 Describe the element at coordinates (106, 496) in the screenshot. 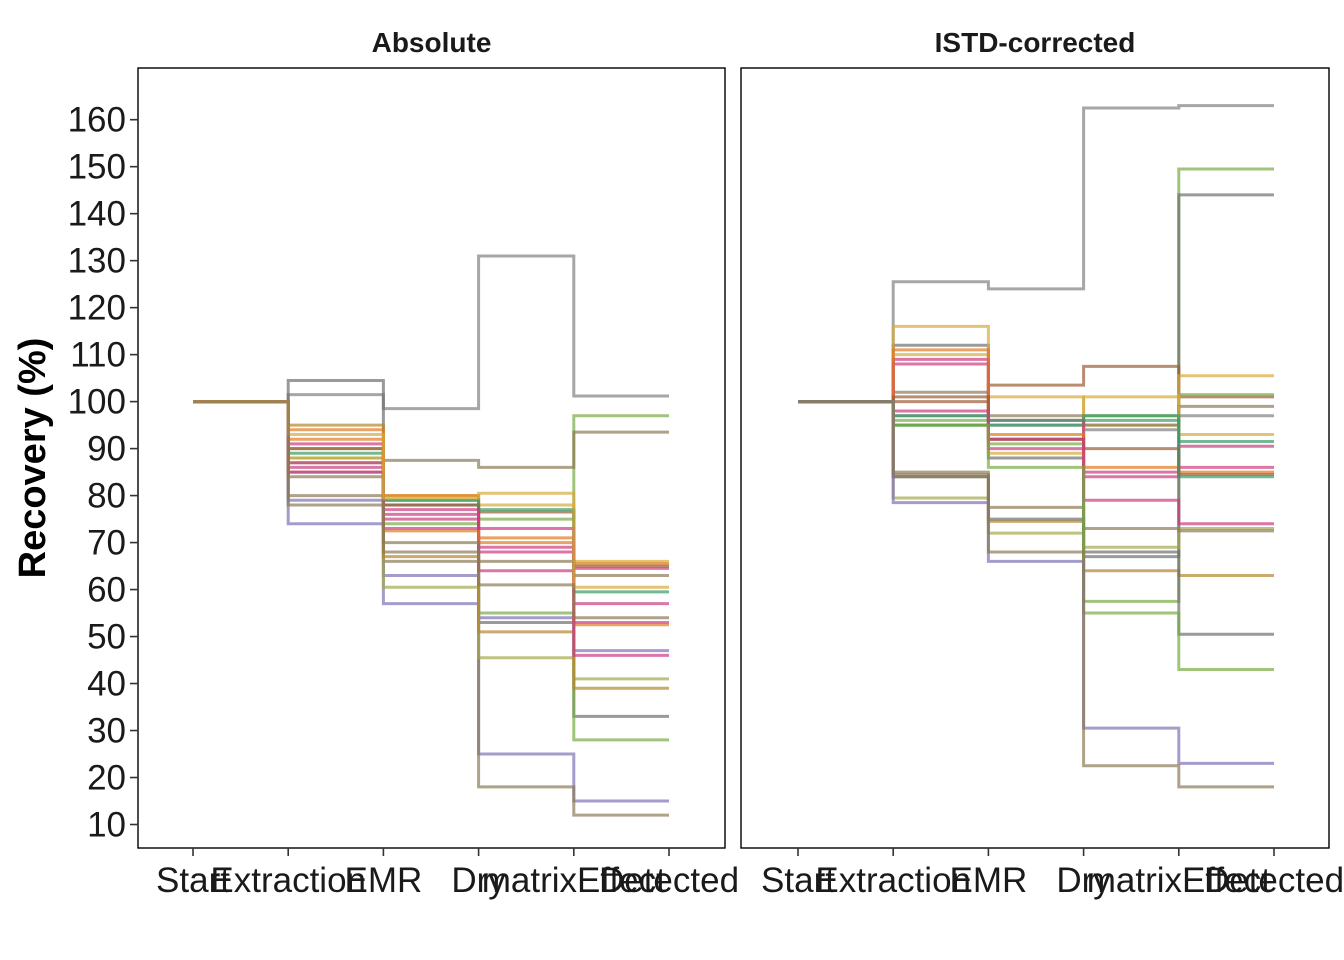

I see `y-tick-label: 80` at that location.